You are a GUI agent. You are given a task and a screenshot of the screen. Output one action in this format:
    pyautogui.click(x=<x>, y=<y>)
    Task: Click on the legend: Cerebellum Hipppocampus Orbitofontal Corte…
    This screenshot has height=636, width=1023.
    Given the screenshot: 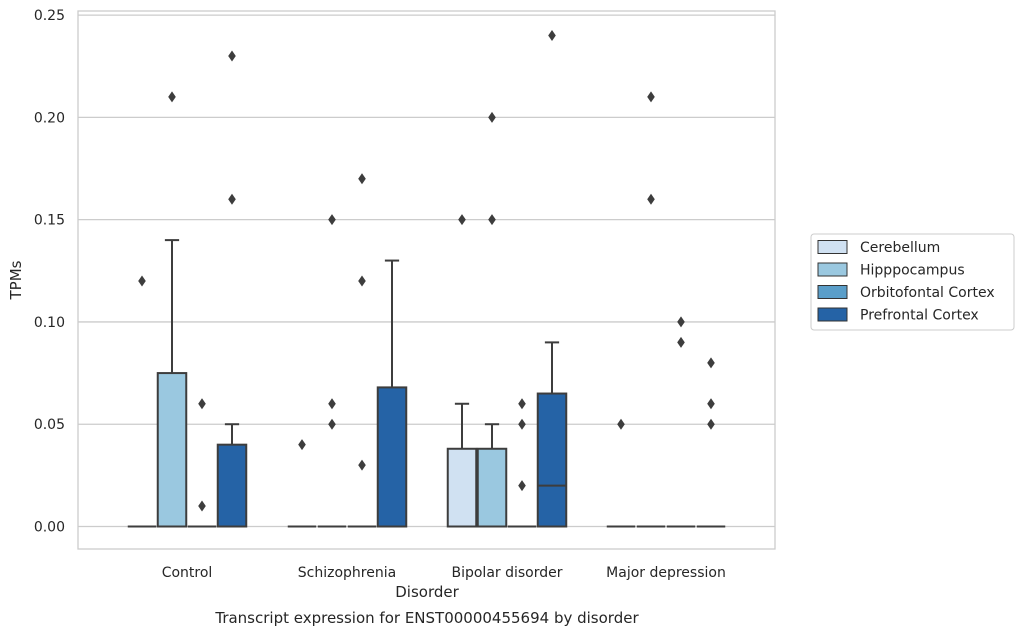 What is the action you would take?
    pyautogui.click(x=912, y=282)
    